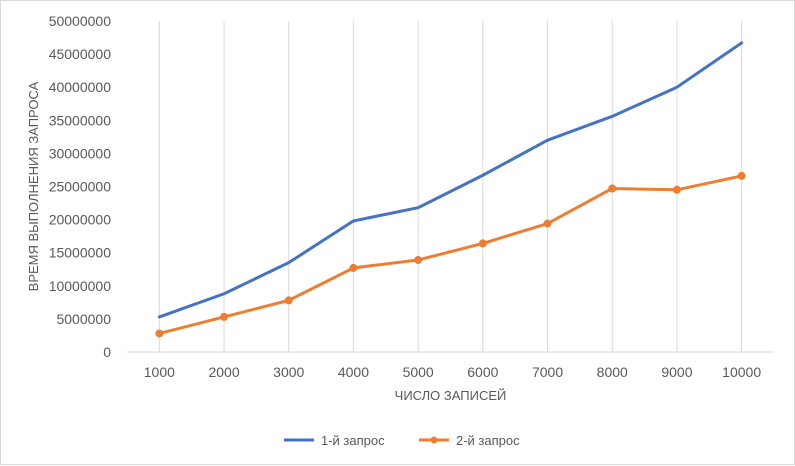  I want to click on x-tick-label-1000: 1000, so click(159, 372).